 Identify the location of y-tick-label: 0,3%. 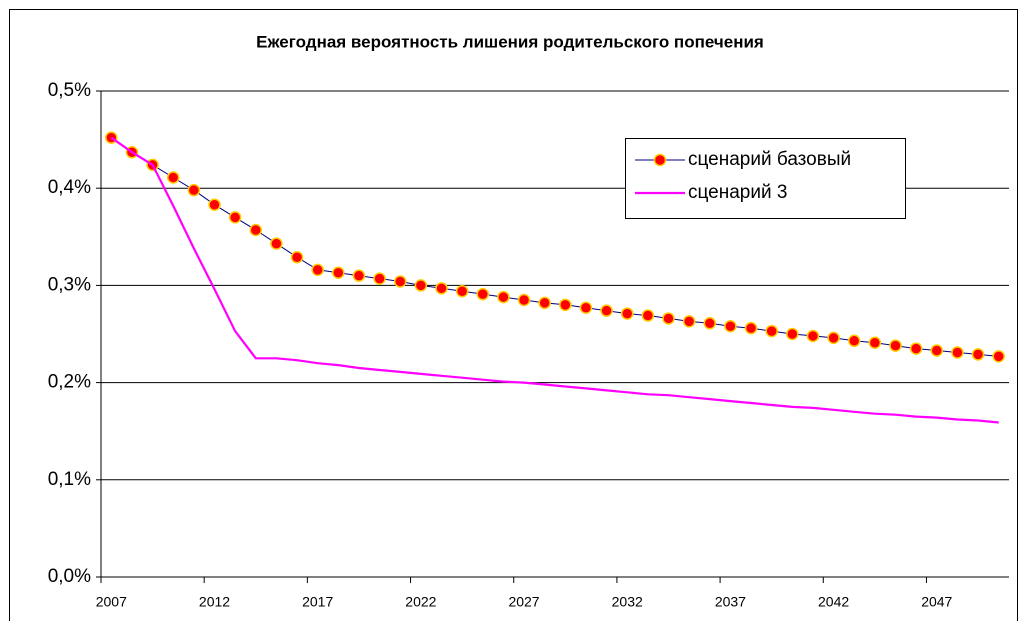
(69, 284).